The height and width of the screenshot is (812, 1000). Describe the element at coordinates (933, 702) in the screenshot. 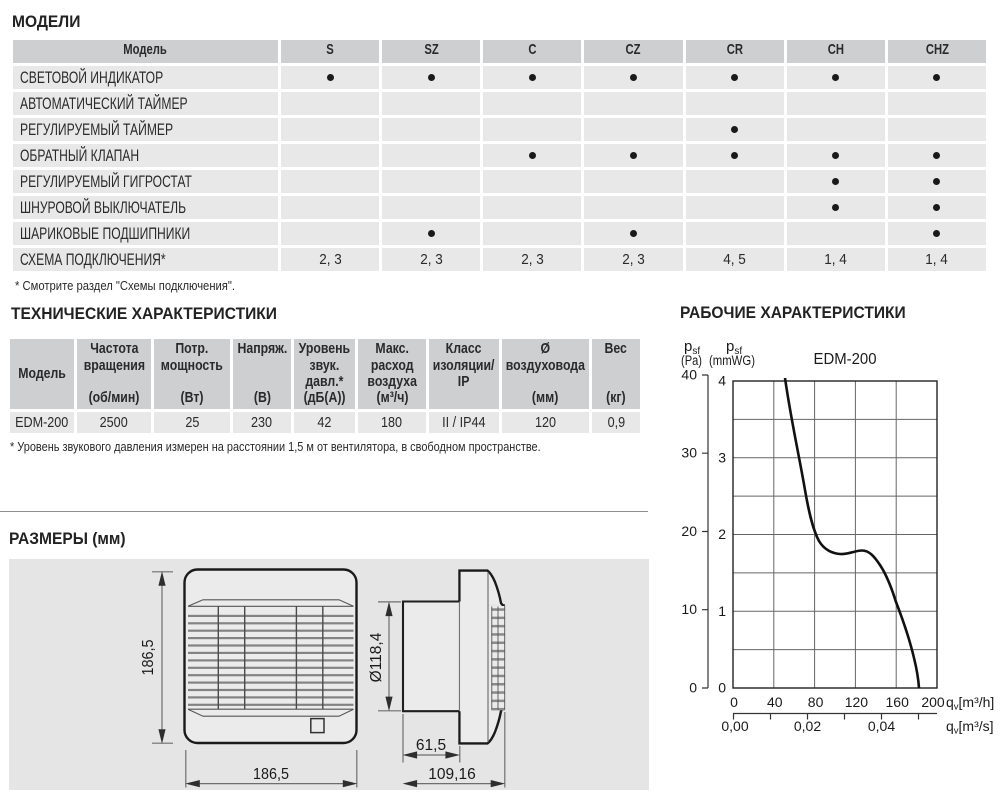

I see `svg-text: 200` at that location.